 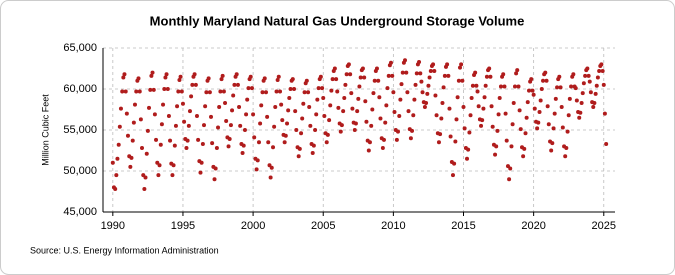 What do you see at coordinates (80, 212) in the screenshot?
I see `y-tick-label: 45,000` at bounding box center [80, 212].